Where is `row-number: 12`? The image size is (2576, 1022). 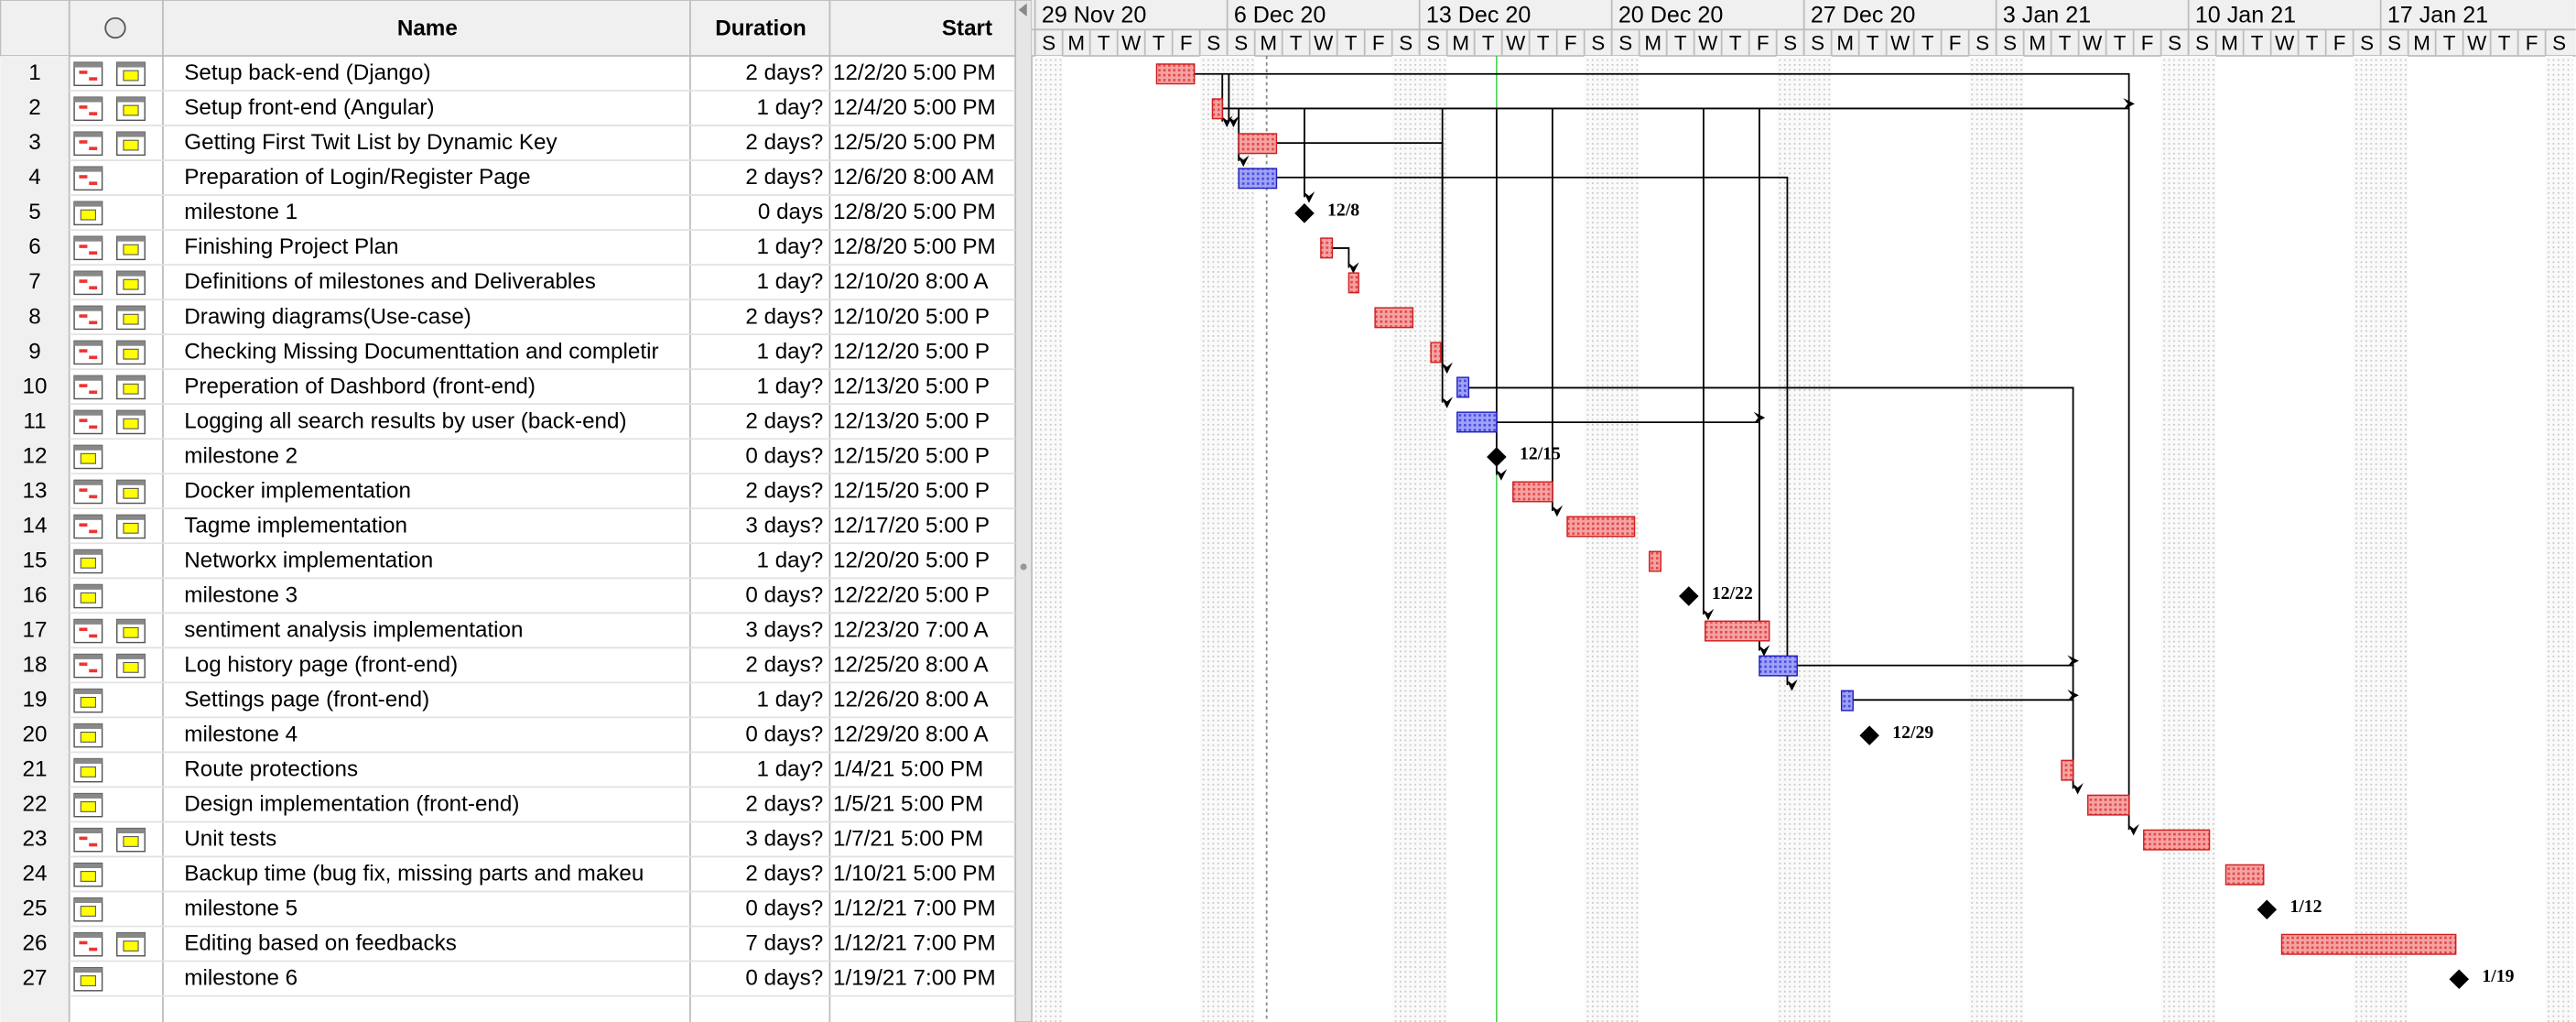
row-number: 12 is located at coordinates (36, 456).